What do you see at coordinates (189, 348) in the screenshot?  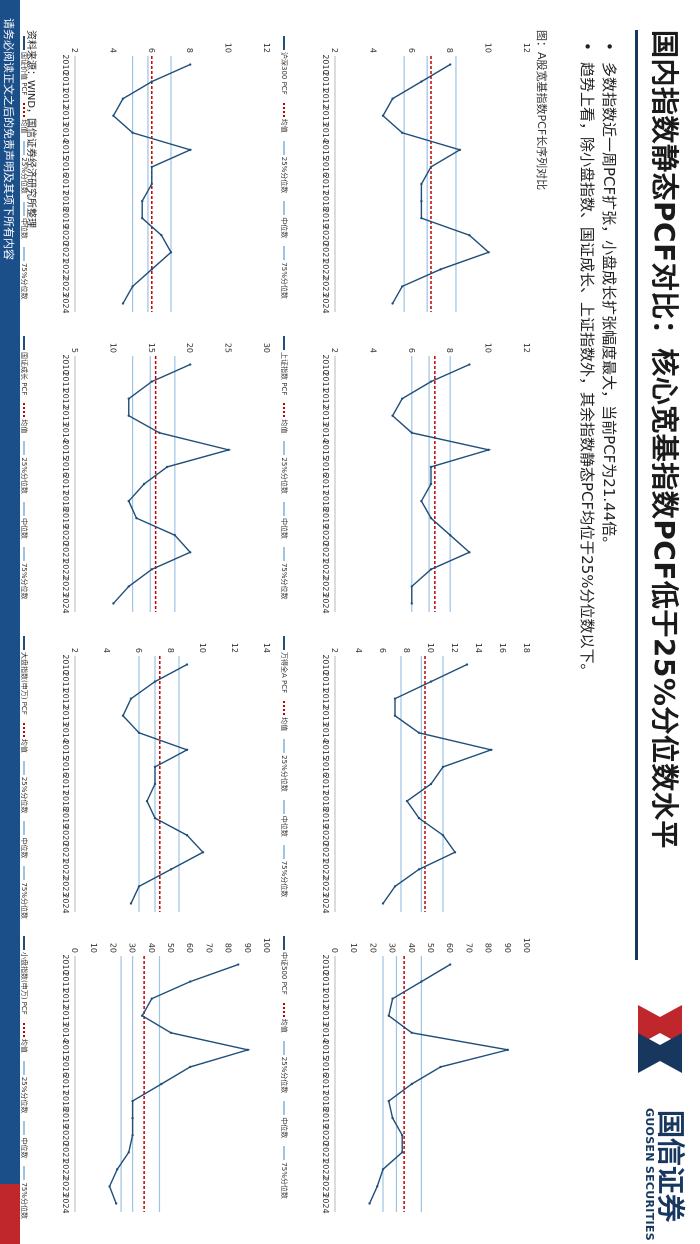 I see `y-tick-label: 20` at bounding box center [189, 348].